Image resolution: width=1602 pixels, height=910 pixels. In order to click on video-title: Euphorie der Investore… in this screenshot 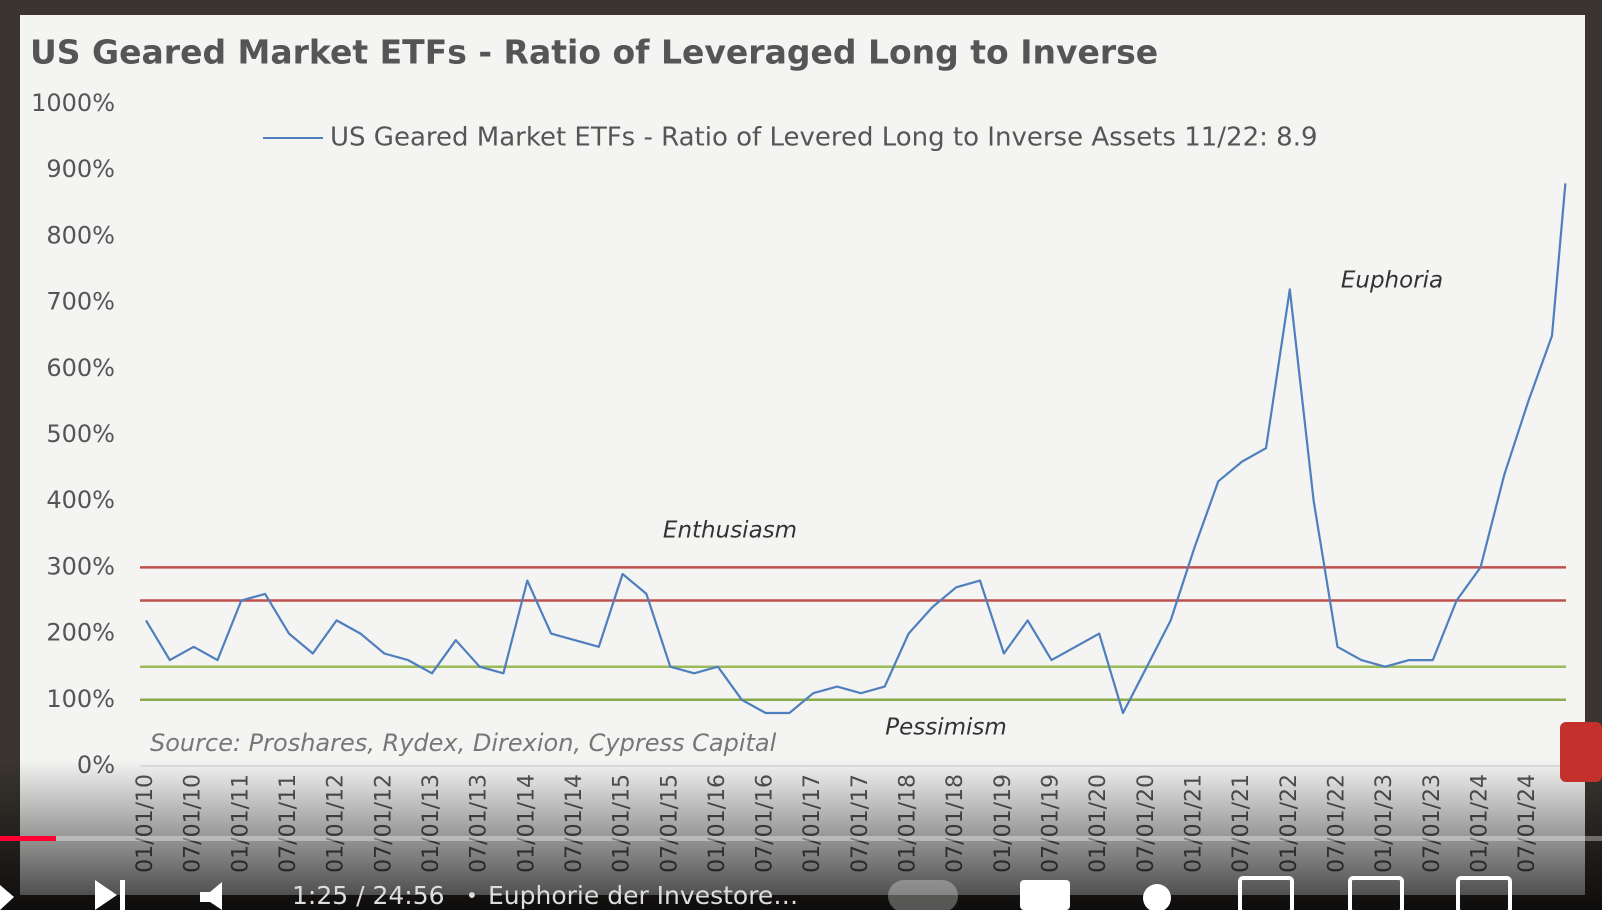, I will do `click(643, 895)`.